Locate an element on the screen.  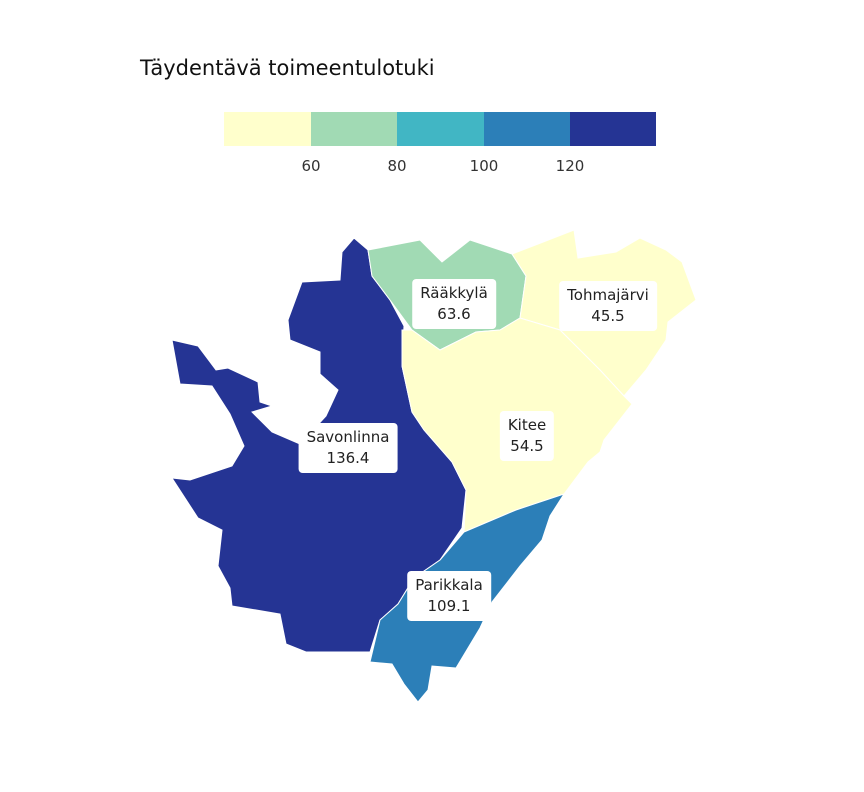
label-tohmajarvi-value: 45.5 is located at coordinates (608, 316).